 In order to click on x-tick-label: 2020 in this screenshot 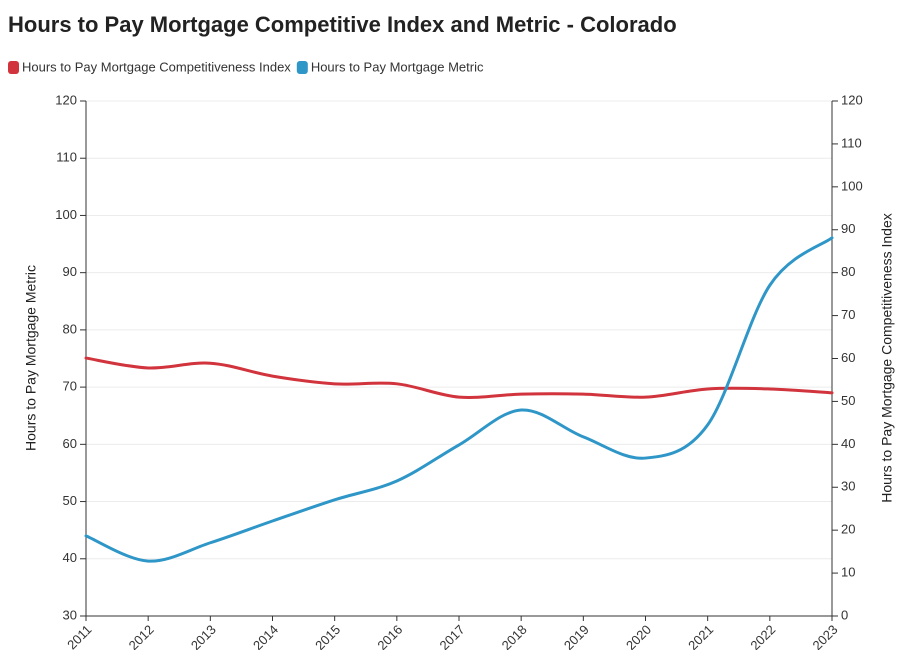, I will do `click(638, 636)`.